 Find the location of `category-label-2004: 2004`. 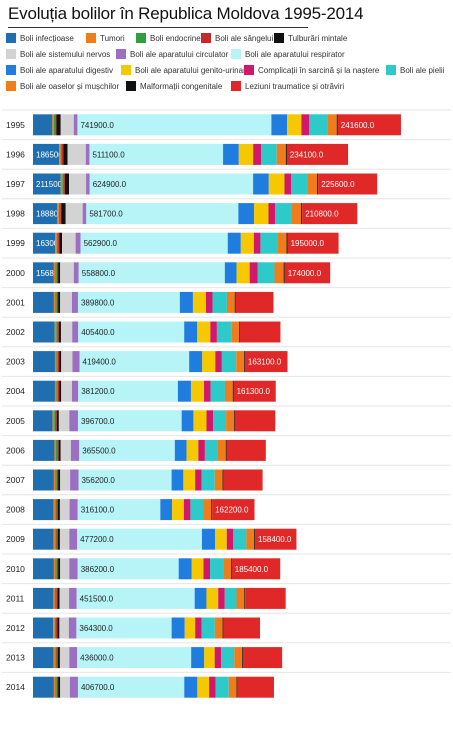

category-label-2004: 2004 is located at coordinates (15, 391).